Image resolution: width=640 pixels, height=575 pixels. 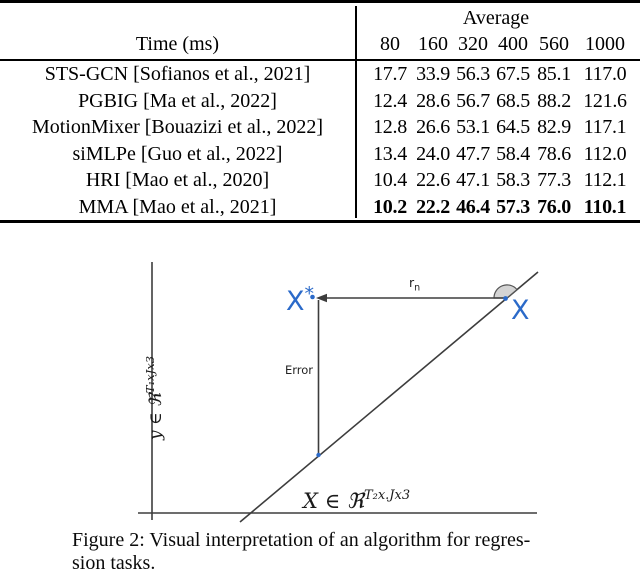 What do you see at coordinates (320, 221) in the screenshot?
I see `table-bottom-rule` at bounding box center [320, 221].